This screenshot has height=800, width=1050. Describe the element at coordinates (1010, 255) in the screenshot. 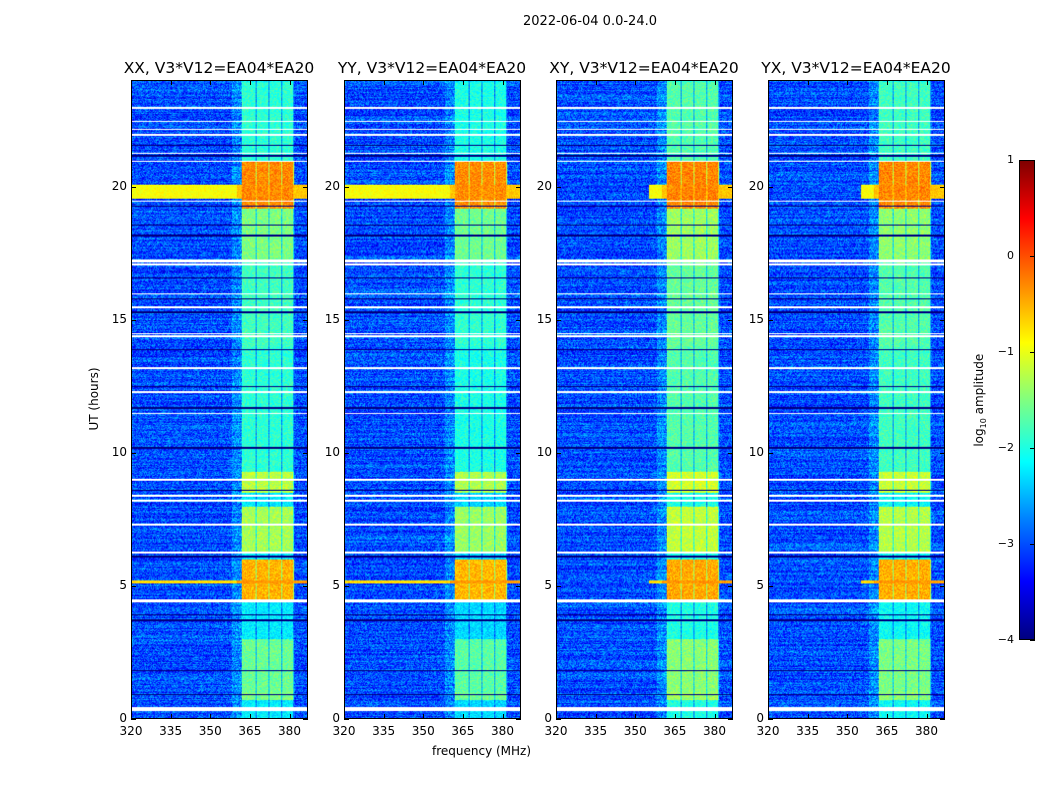

I see `colorbar-tick-label: 0` at that location.